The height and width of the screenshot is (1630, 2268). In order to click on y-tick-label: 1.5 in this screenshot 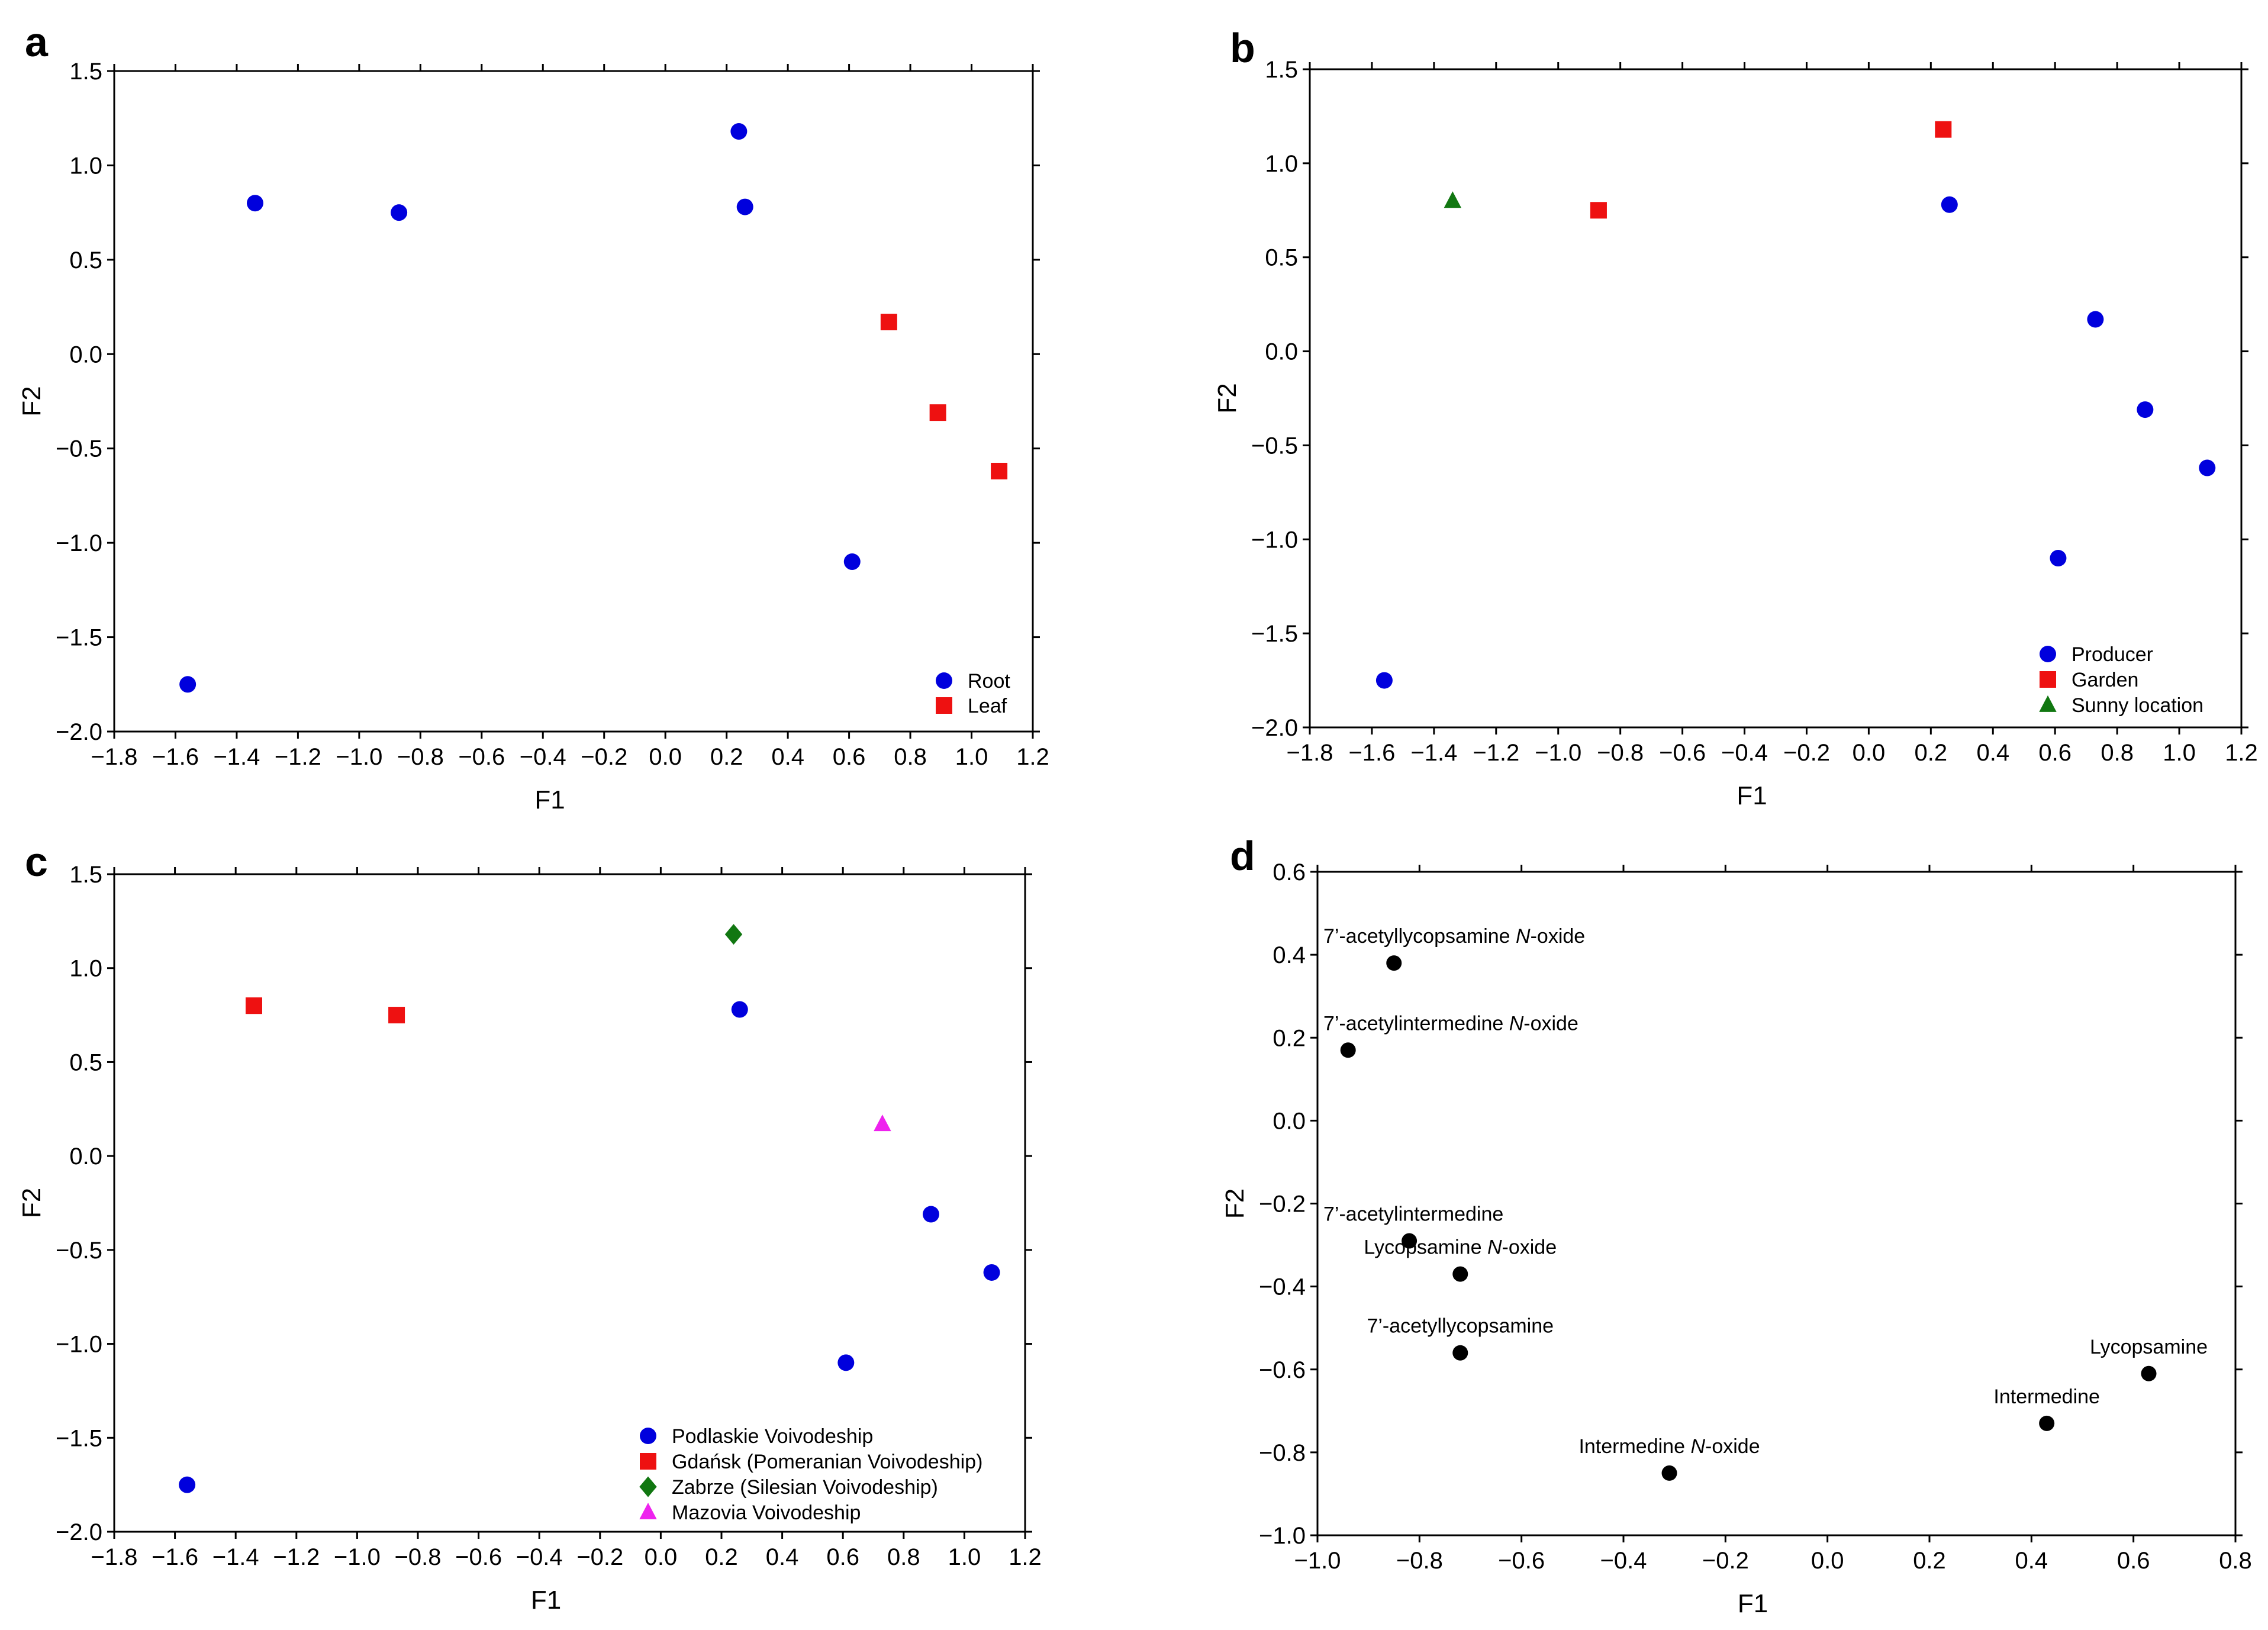, I will do `click(86, 875)`.